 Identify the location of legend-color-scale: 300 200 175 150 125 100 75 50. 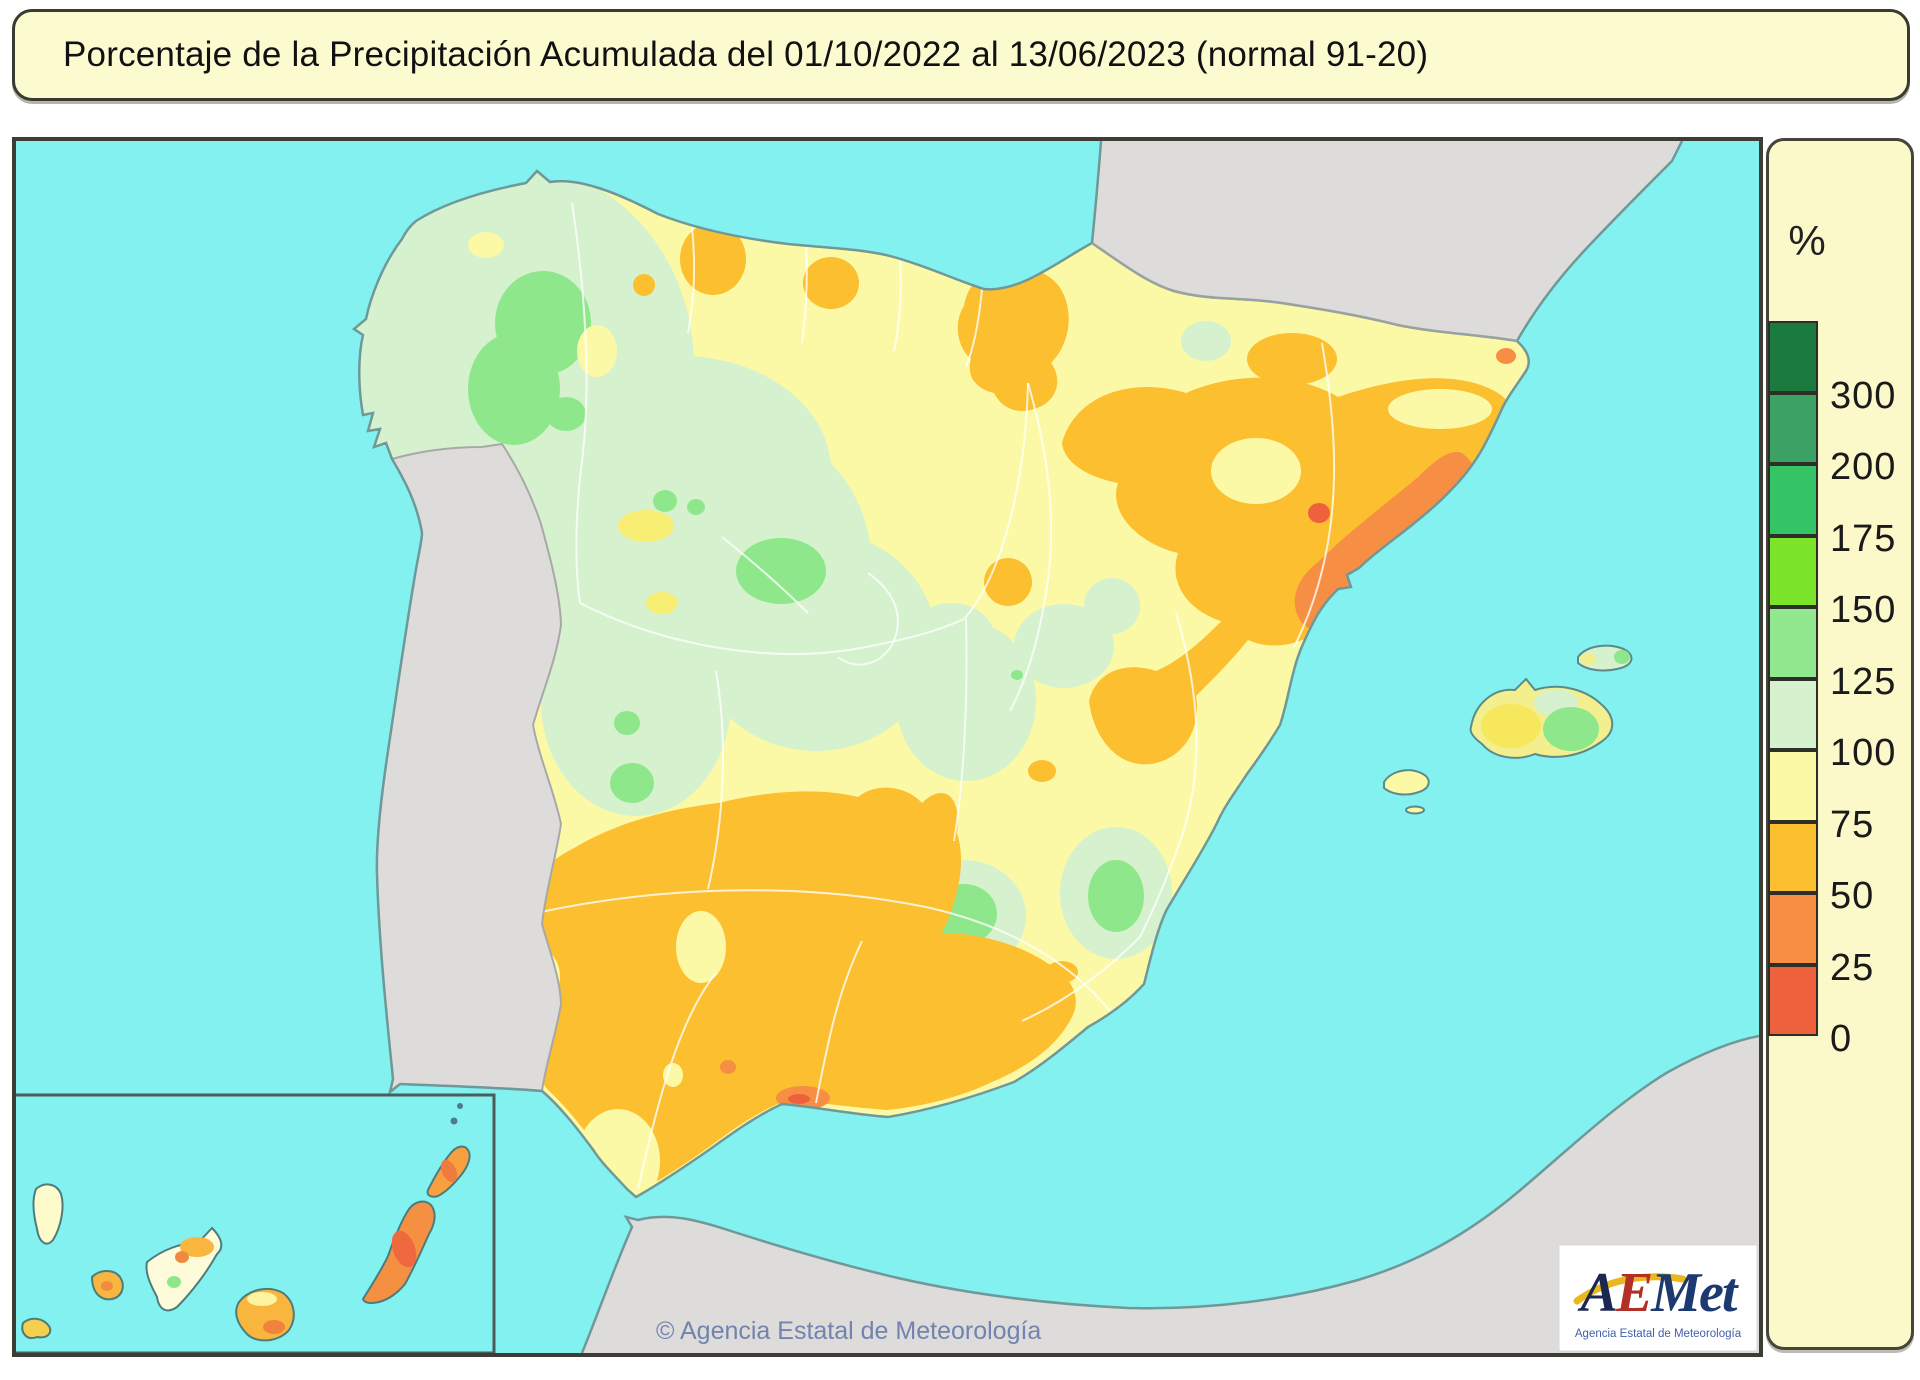
(1838, 689).